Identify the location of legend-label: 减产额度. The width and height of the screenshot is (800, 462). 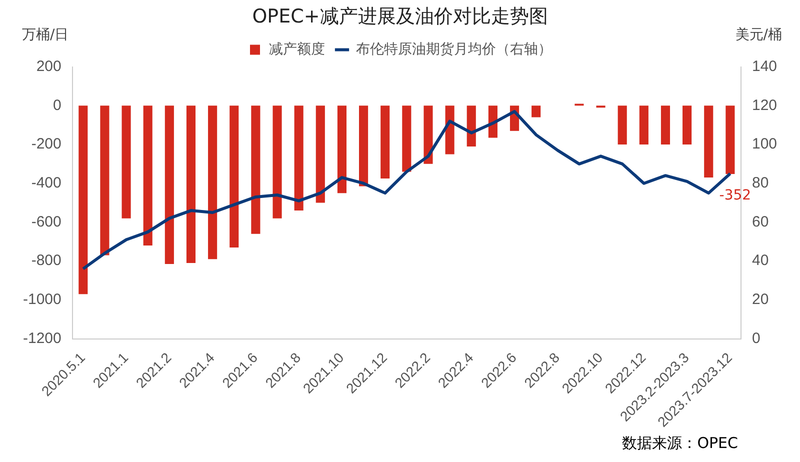
(297, 48).